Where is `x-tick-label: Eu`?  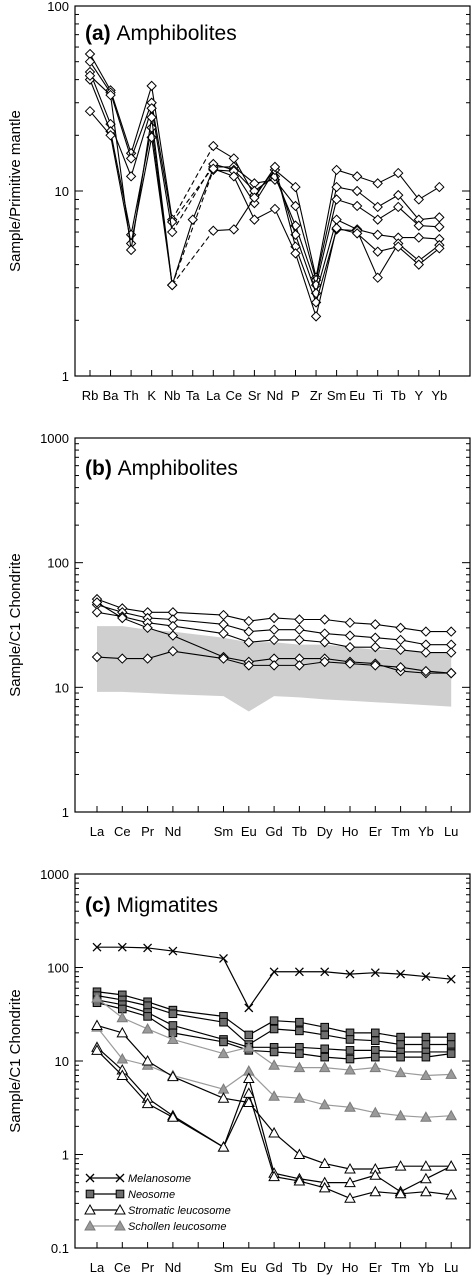
x-tick-label: Eu is located at coordinates (249, 1267).